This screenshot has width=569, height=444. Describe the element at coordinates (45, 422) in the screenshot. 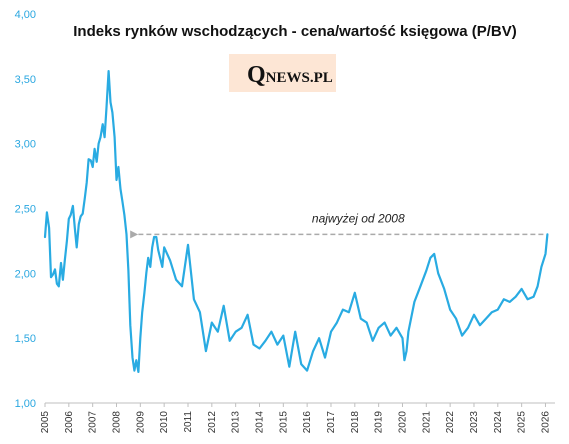

I see `x-tick-label: 2005` at that location.